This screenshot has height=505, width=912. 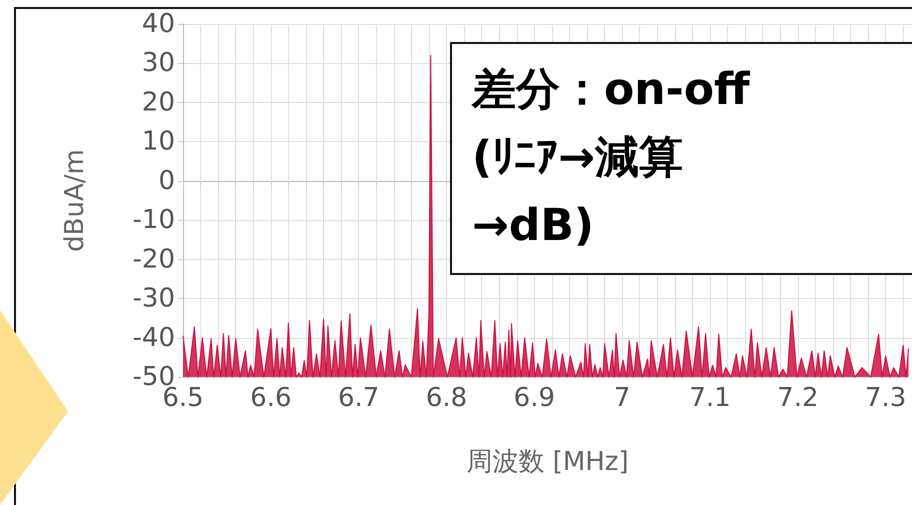 I want to click on y-tick-label: 40, so click(x=158, y=24).